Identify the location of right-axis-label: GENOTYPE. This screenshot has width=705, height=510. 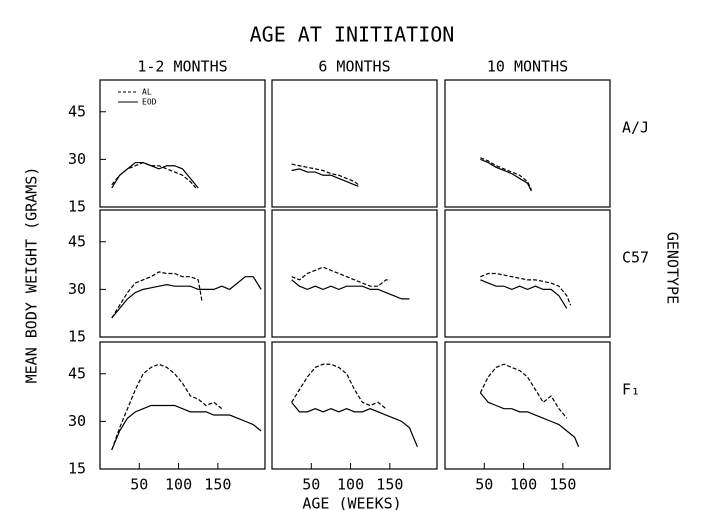
(673, 268).